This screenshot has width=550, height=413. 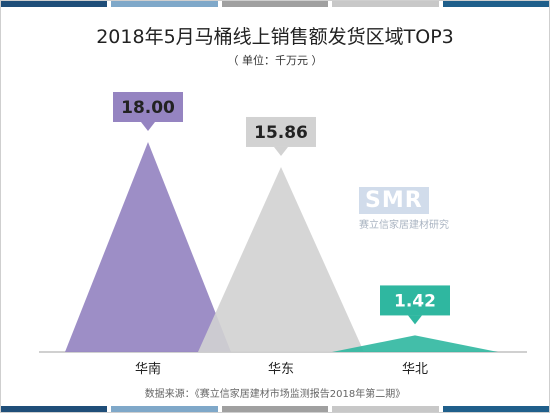 I want to click on bar-华东, so click(x=281, y=259).